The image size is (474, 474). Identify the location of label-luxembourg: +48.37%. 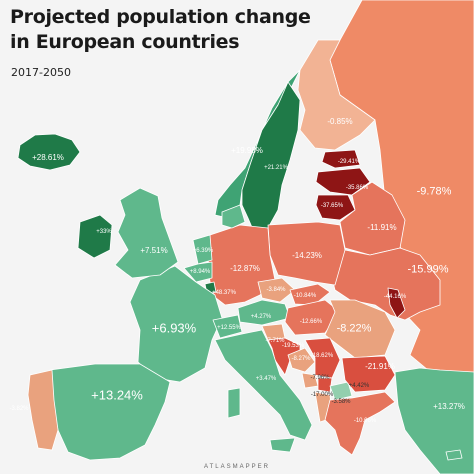
(224, 293).